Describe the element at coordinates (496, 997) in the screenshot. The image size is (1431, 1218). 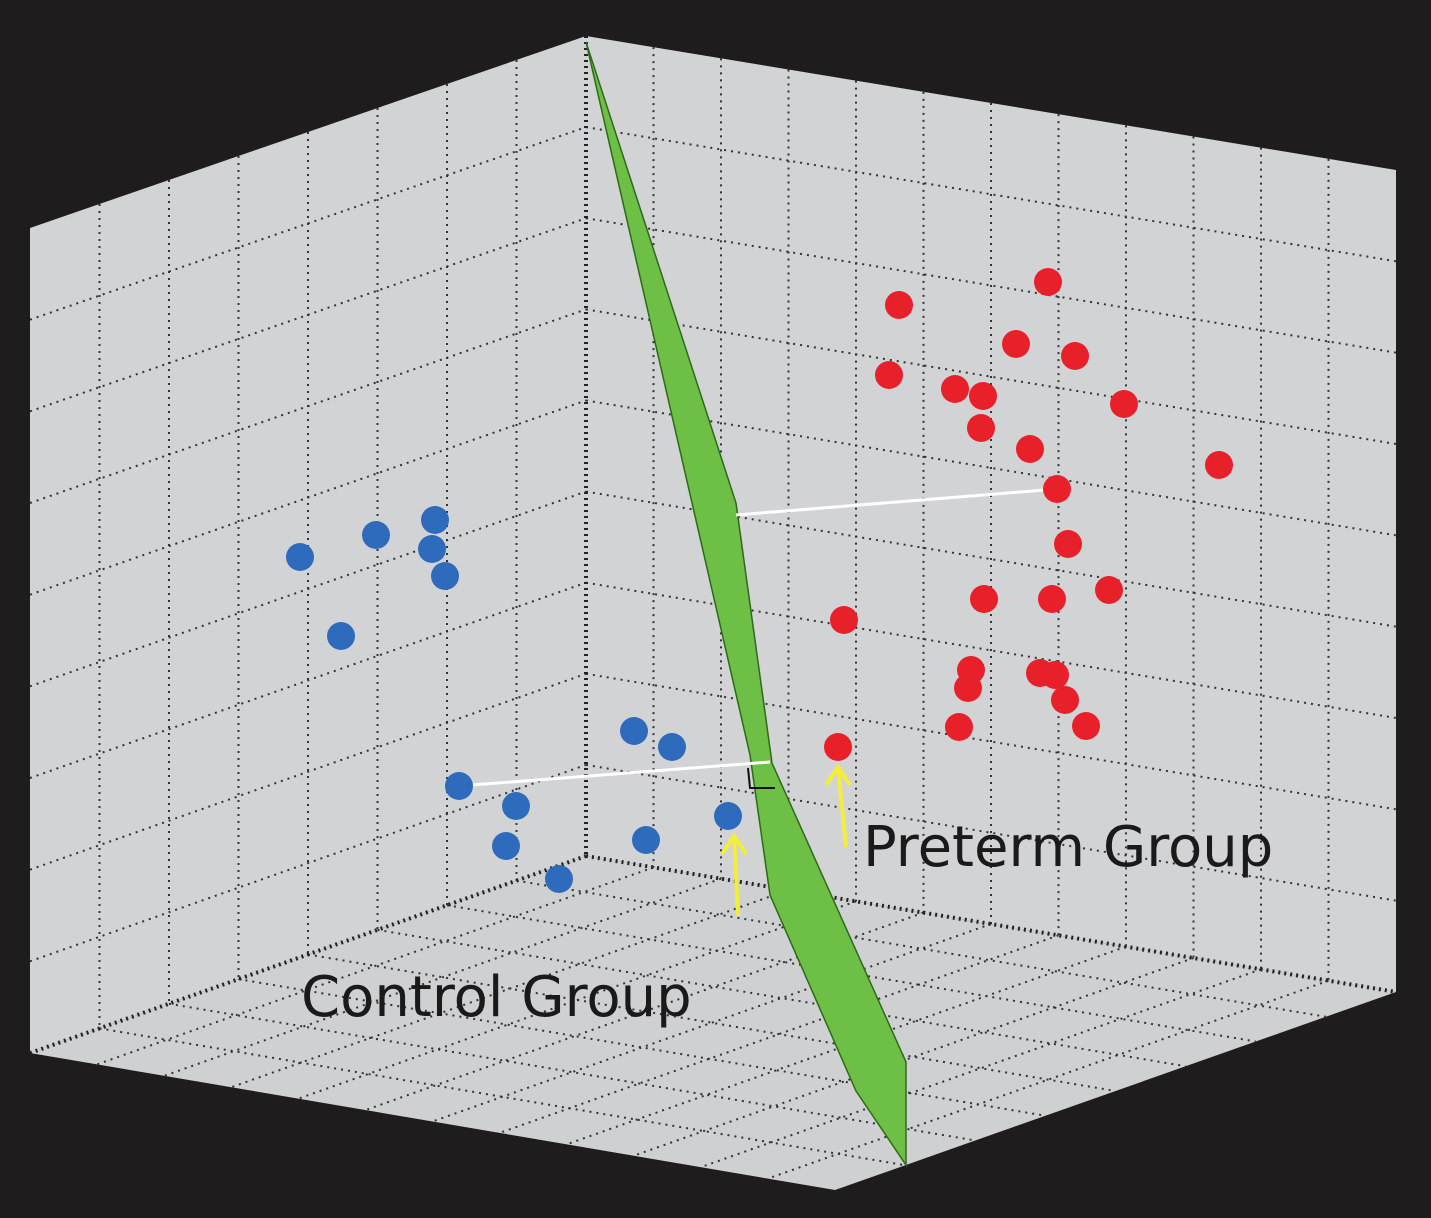
I see `control-group-label: Control Group` at that location.